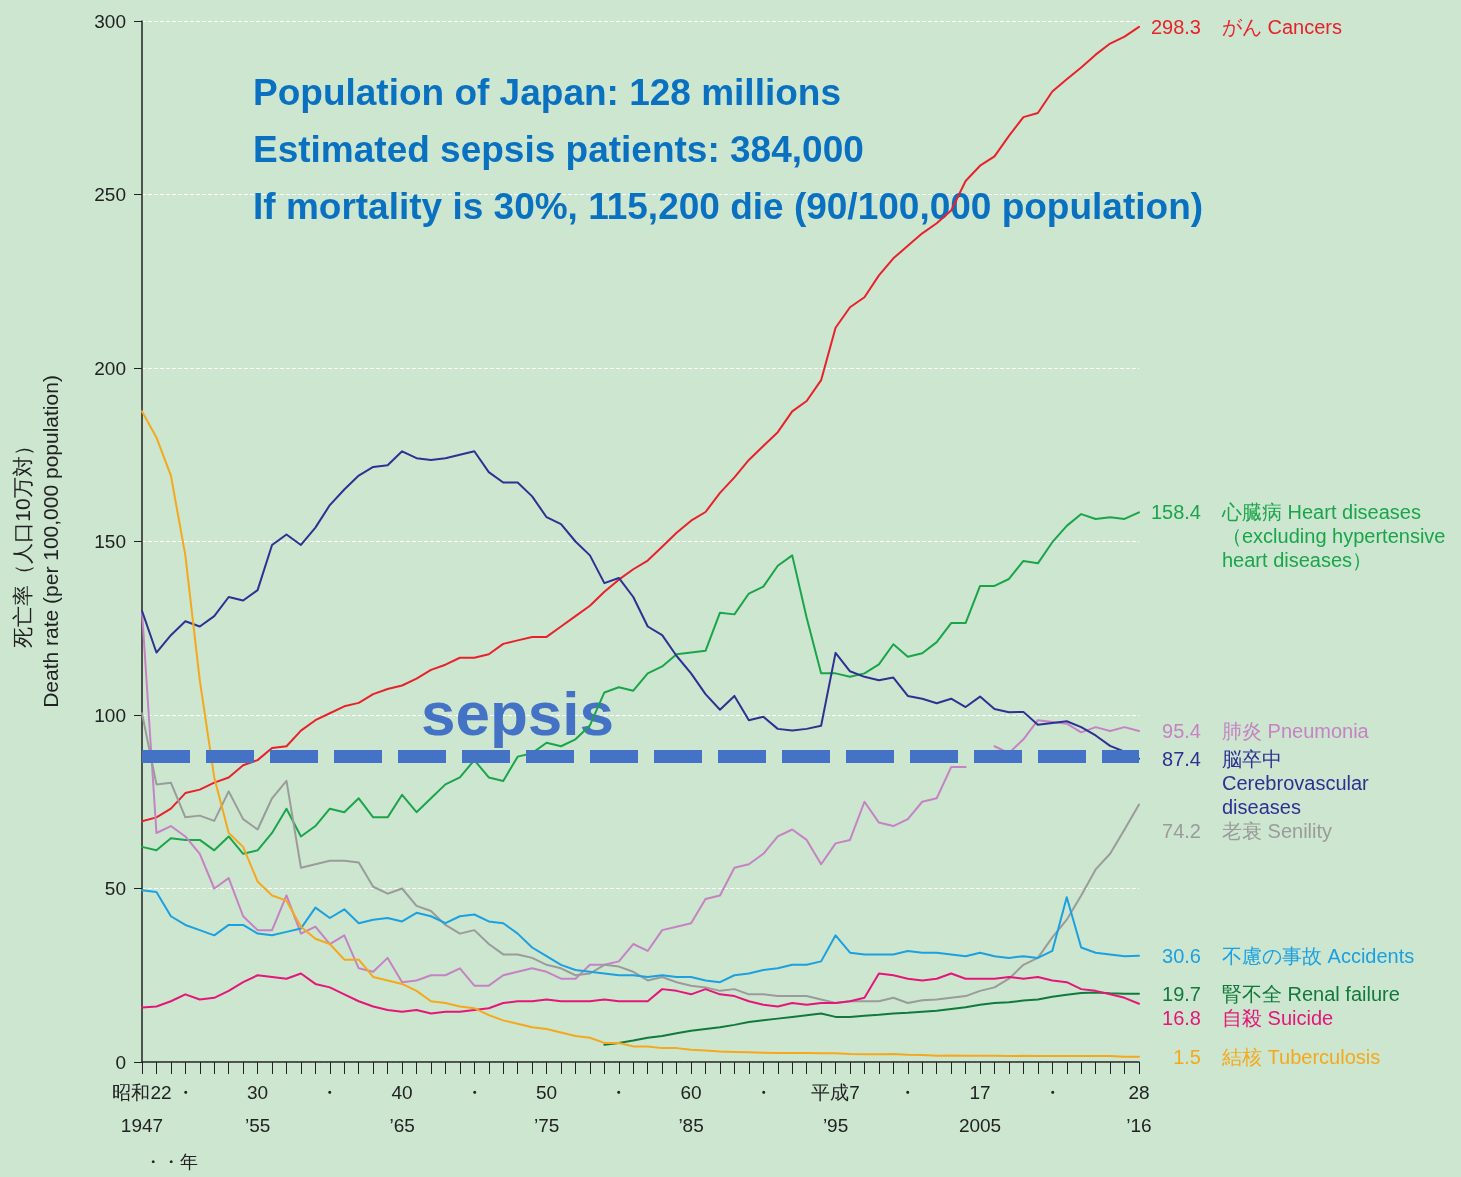 The width and height of the screenshot is (1461, 1177). I want to click on text: 脳卒中 Cerebrovascular diseases, so click(1296, 782).